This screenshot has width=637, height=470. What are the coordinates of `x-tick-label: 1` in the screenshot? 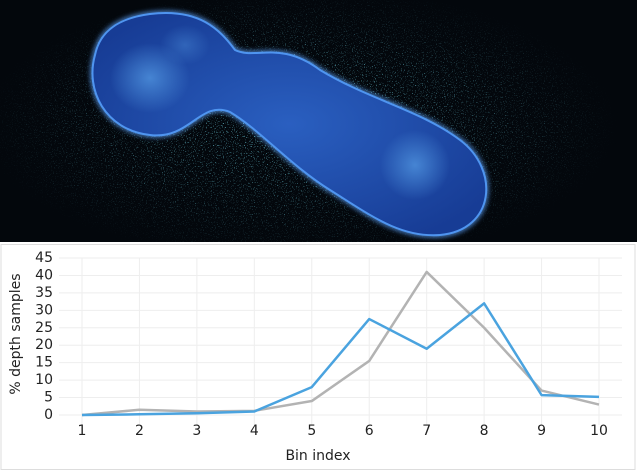 It's located at (82, 431).